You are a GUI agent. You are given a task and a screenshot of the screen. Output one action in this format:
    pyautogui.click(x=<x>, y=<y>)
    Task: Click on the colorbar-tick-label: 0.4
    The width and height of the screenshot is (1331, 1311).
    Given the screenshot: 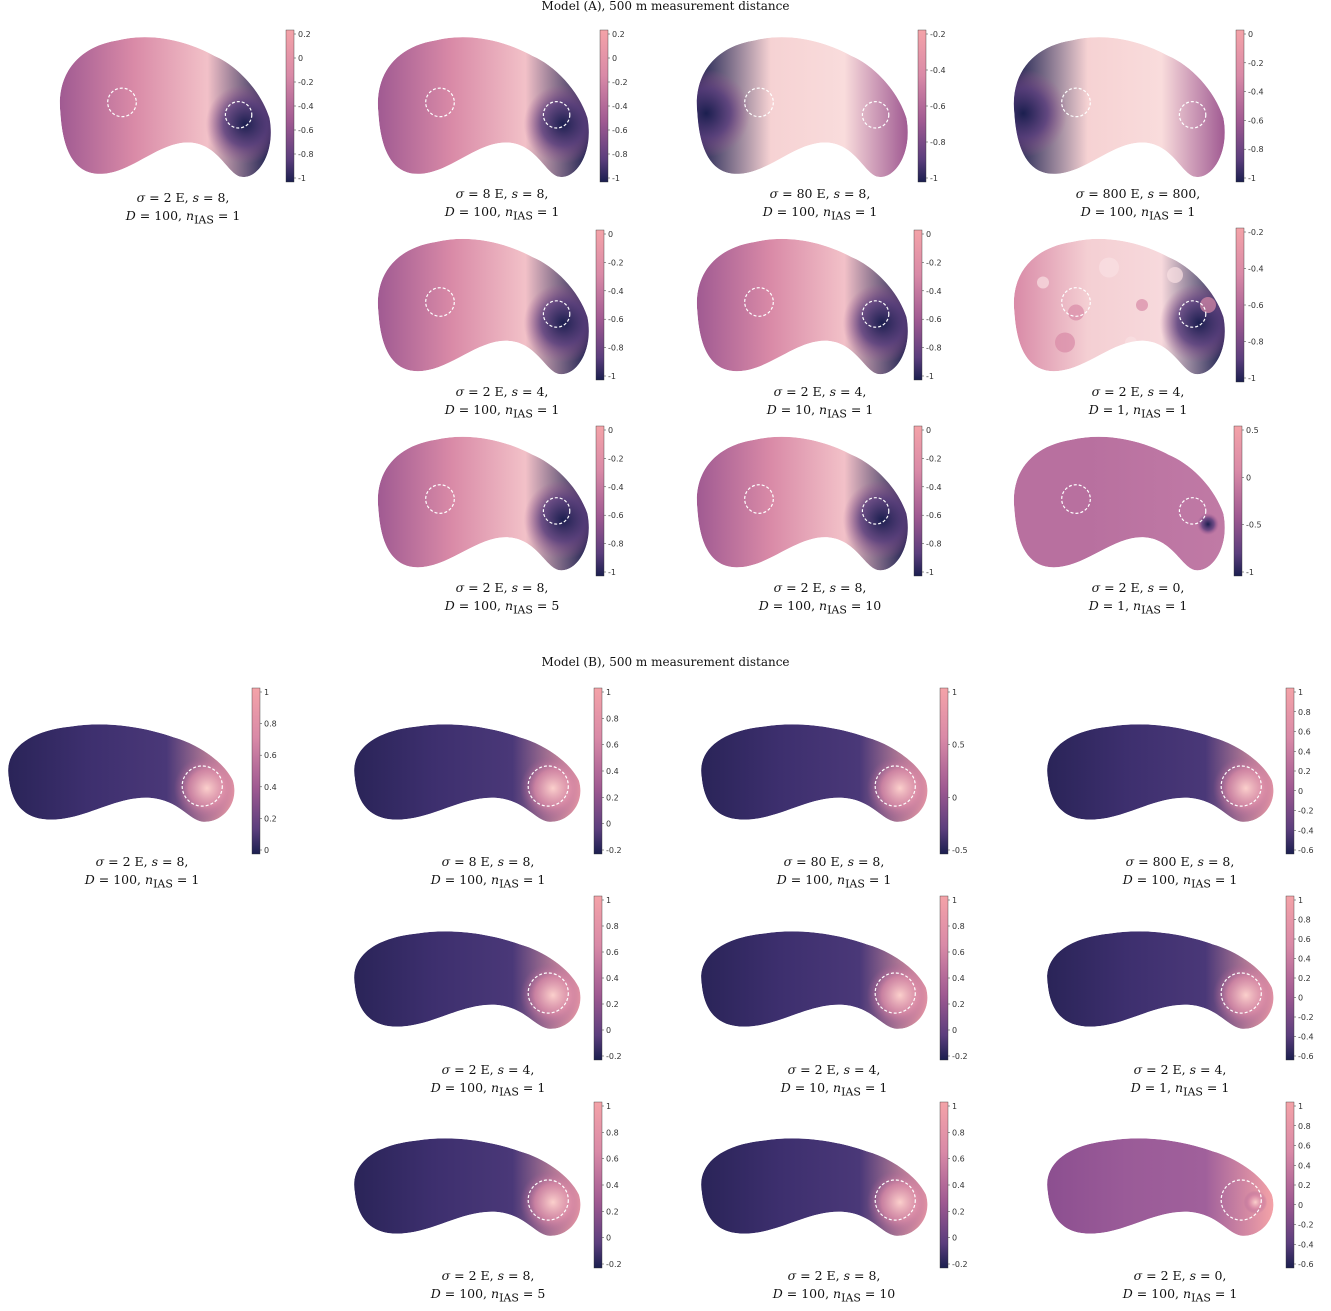 What is the action you would take?
    pyautogui.click(x=612, y=771)
    